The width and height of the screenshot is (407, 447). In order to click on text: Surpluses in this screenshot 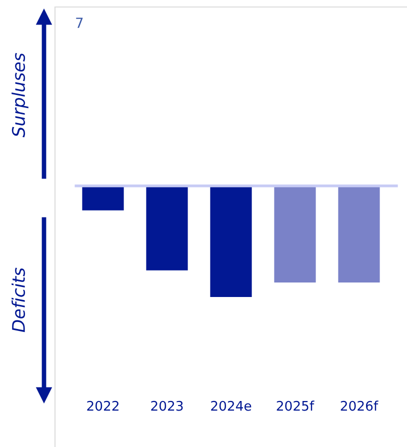, I will do `click(20, 95)`.